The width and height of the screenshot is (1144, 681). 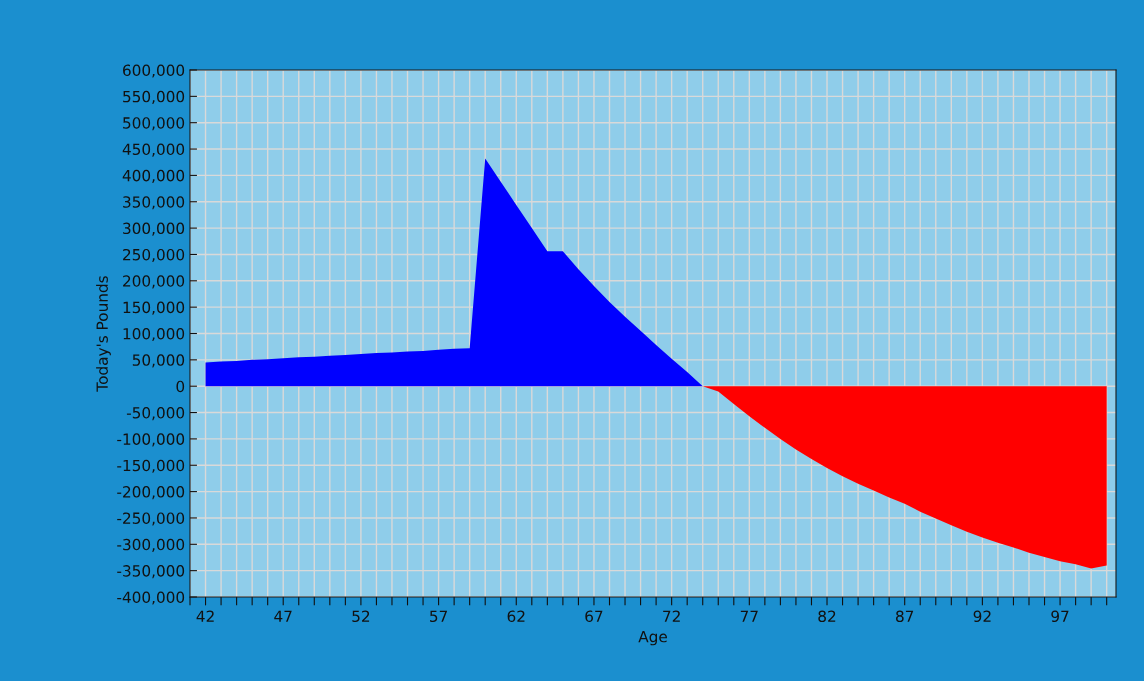 What do you see at coordinates (151, 545) in the screenshot?
I see `y-tick-label: -300,000` at bounding box center [151, 545].